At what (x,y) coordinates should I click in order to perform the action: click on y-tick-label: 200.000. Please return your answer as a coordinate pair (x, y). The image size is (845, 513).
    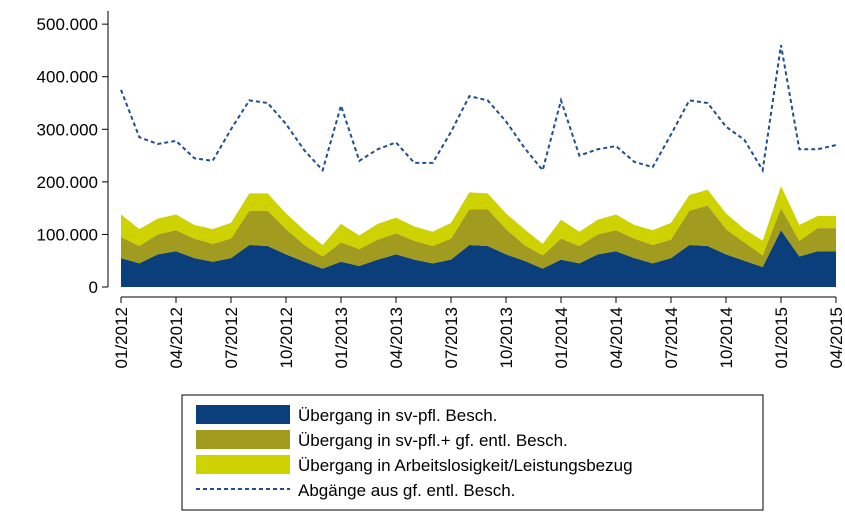
    Looking at the image, I should click on (67, 182).